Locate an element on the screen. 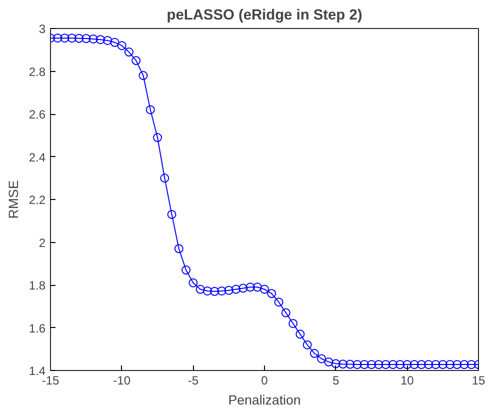 The width and height of the screenshot is (490, 410). y-tick-label: 2.6 is located at coordinates (37, 115).